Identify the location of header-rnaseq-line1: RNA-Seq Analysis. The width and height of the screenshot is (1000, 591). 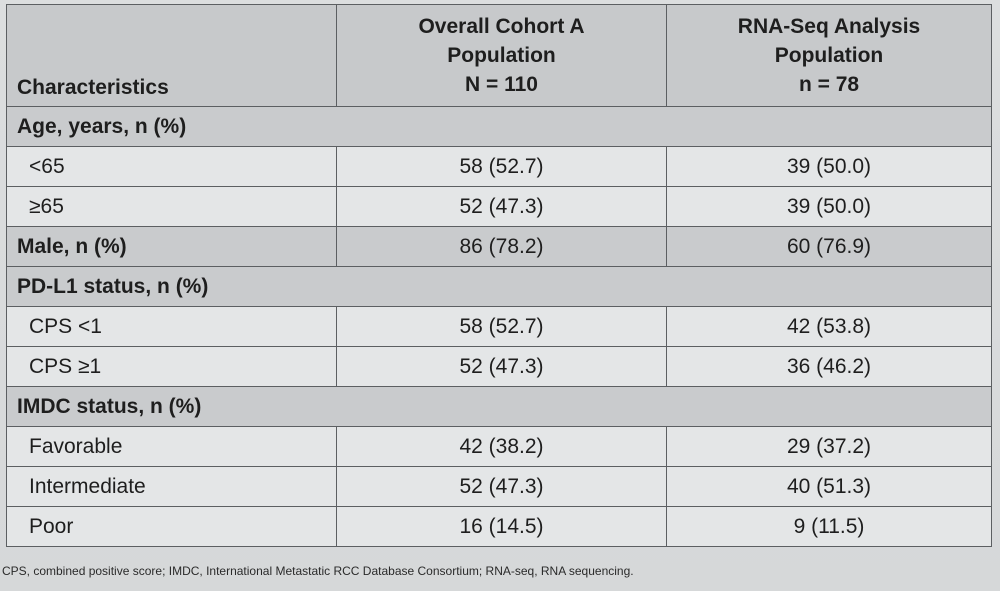
(829, 26).